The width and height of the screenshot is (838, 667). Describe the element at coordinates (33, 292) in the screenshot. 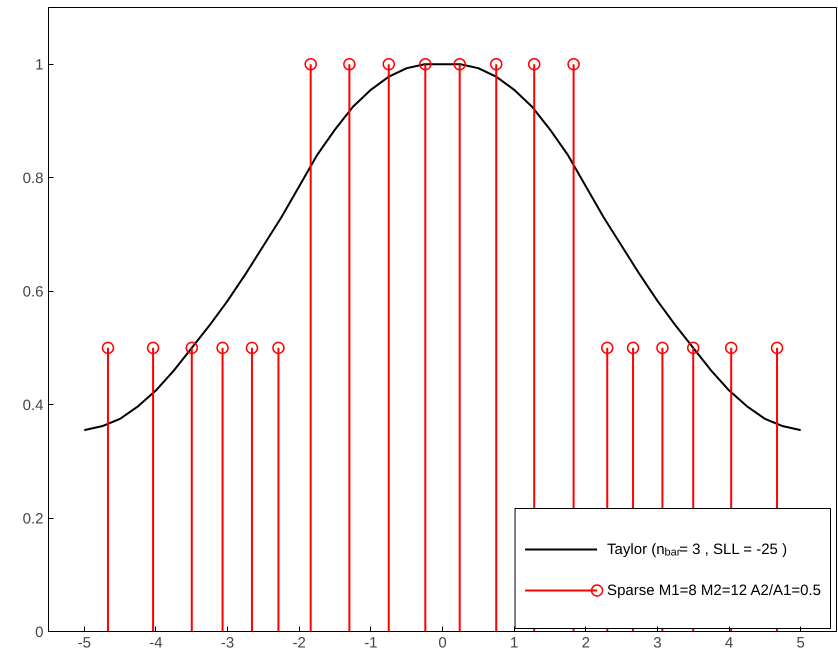

I see `y-tick-label: 0.6` at that location.